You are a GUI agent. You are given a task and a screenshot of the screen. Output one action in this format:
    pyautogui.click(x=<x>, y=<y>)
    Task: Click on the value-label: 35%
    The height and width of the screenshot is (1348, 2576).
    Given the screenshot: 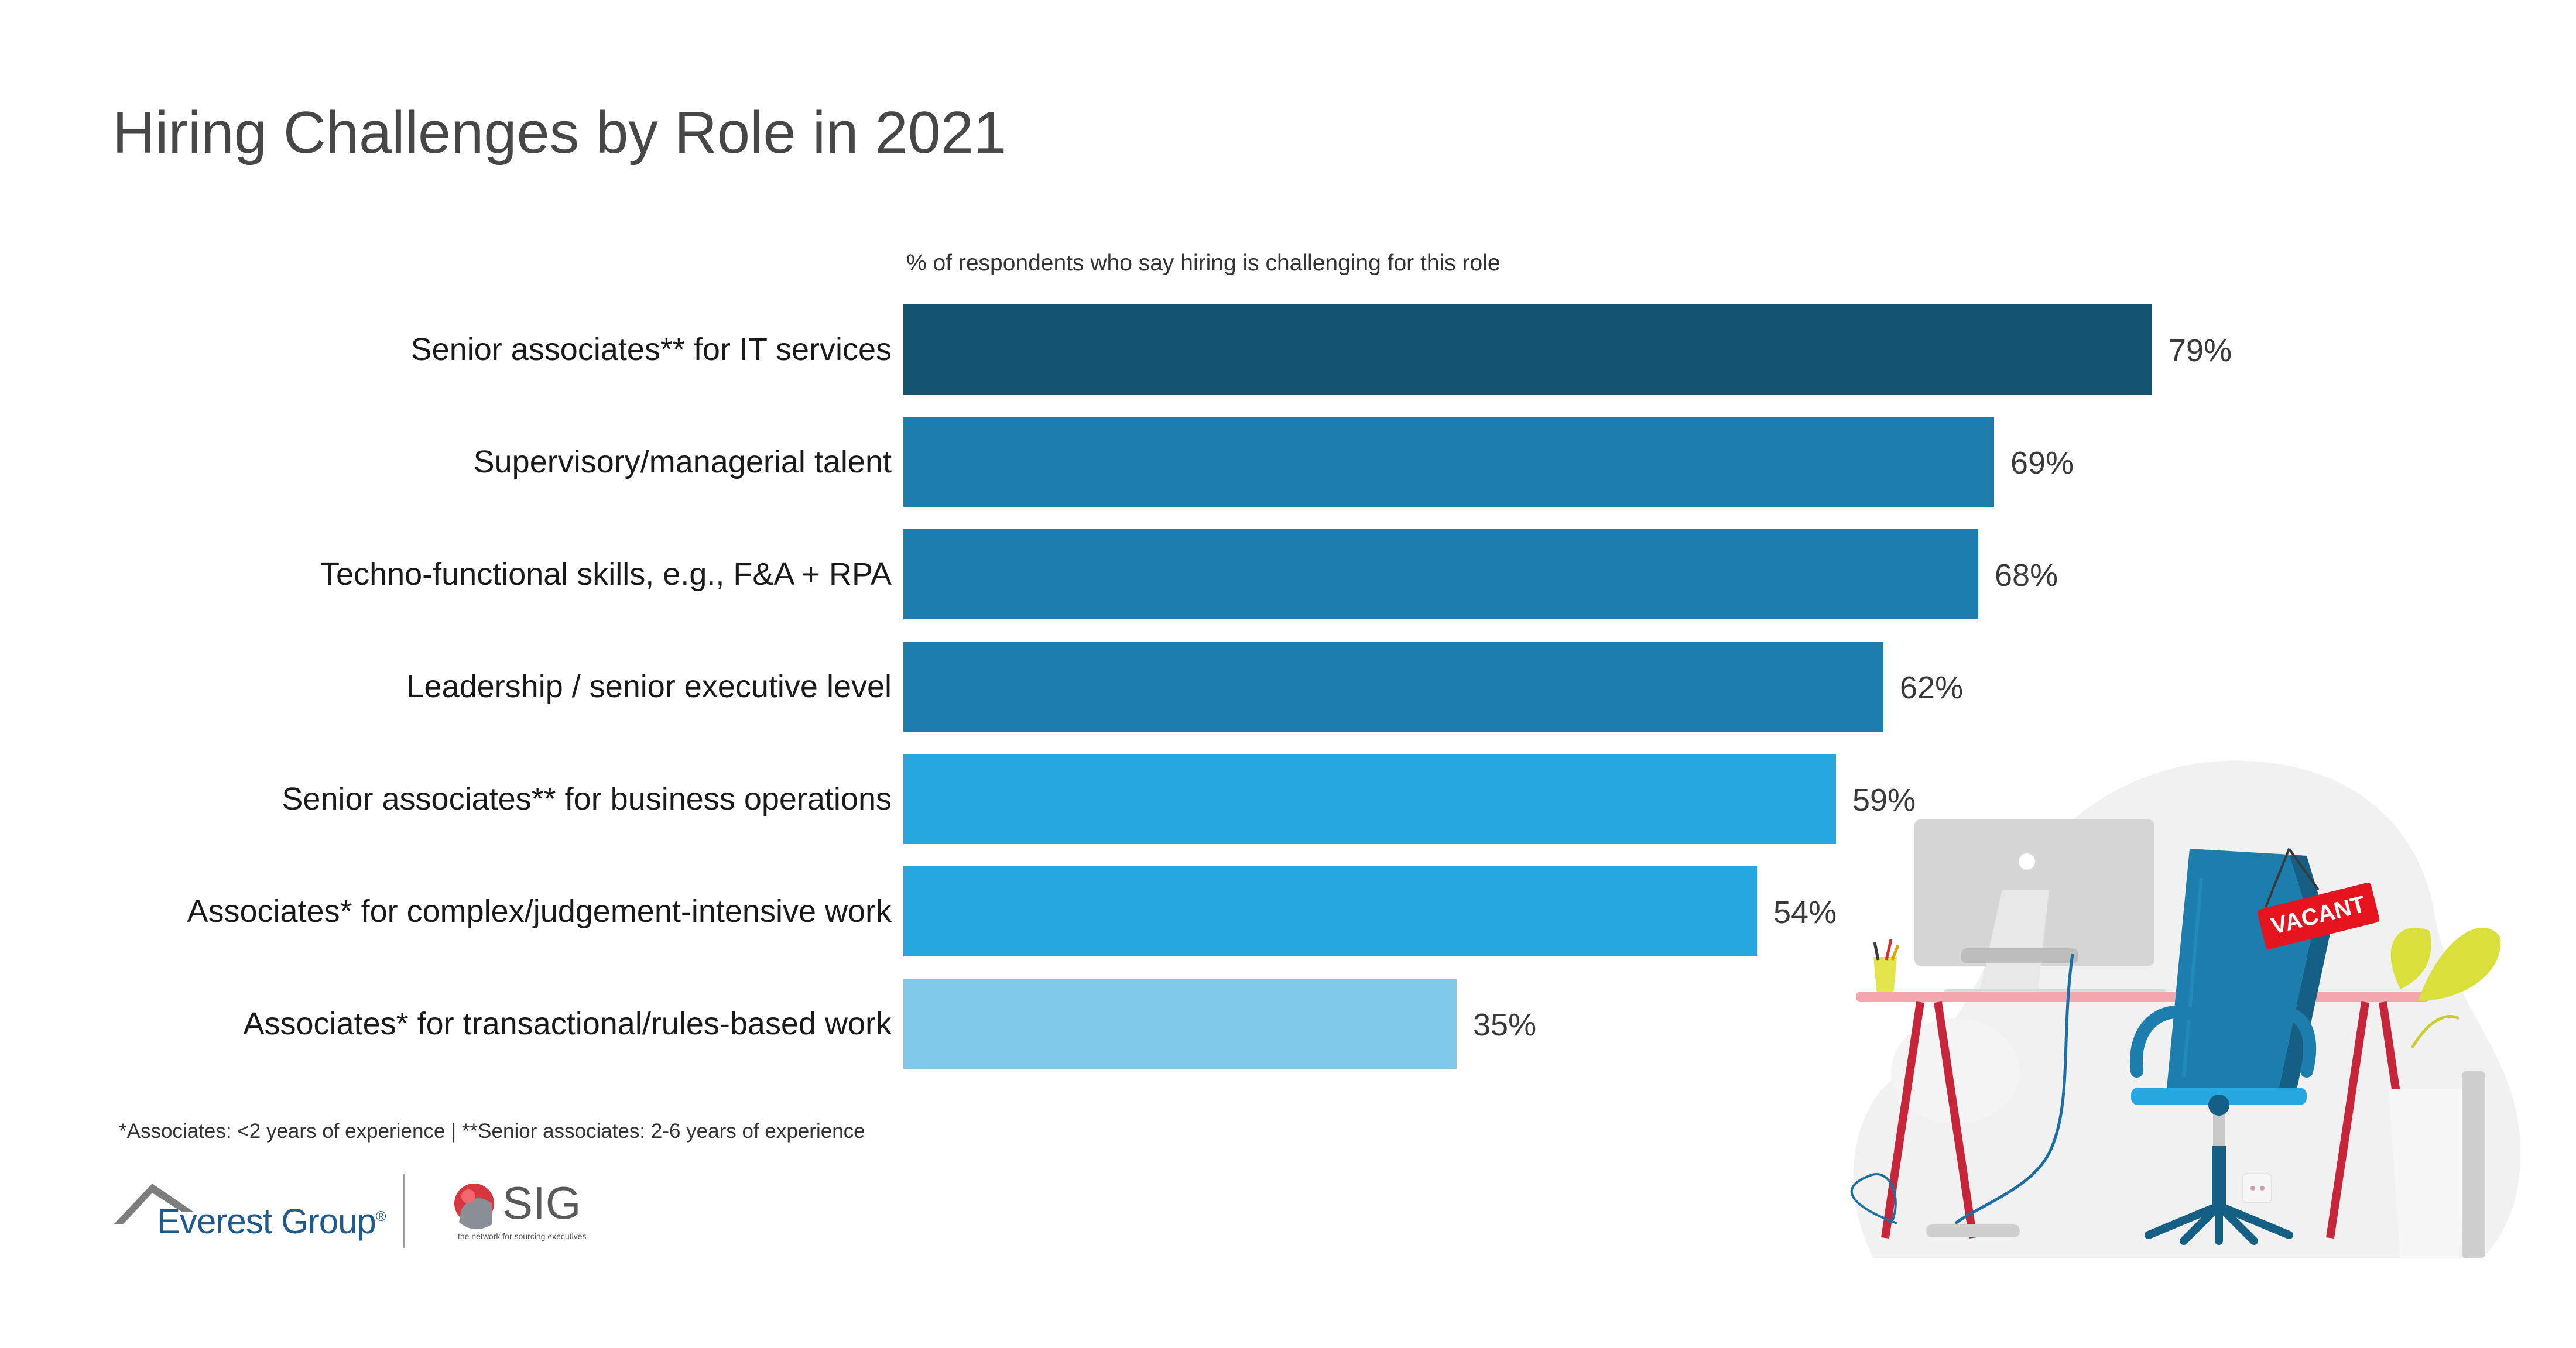 What is the action you would take?
    pyautogui.click(x=1504, y=1024)
    